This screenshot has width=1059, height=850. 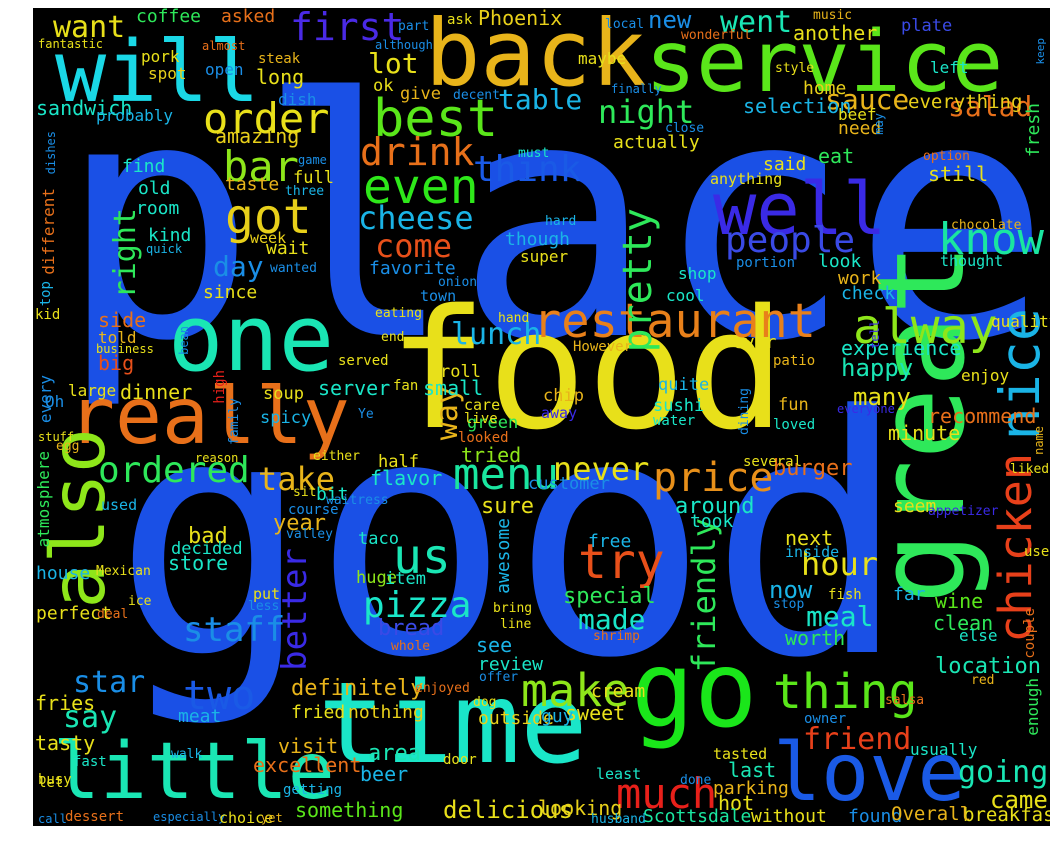 What do you see at coordinates (638, 280) in the screenshot?
I see `word-pretty: pretty` at bounding box center [638, 280].